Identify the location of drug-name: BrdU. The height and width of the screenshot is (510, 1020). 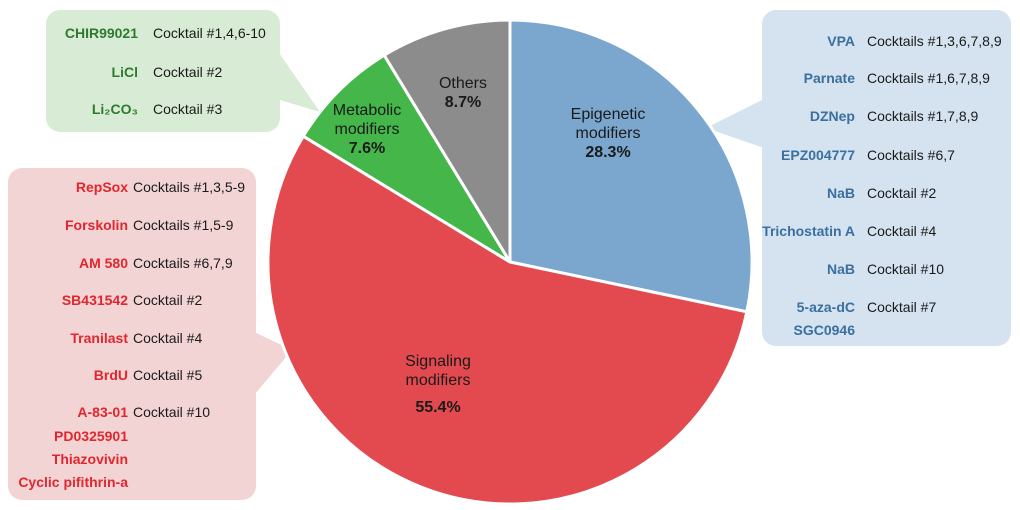
(110, 375).